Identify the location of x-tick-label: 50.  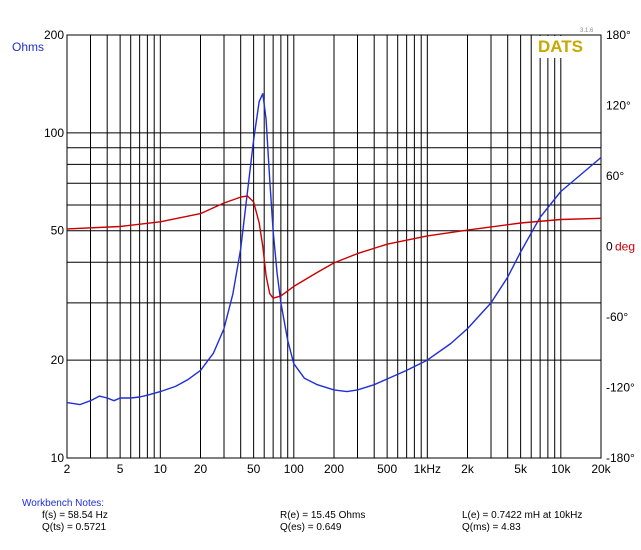
(254, 469).